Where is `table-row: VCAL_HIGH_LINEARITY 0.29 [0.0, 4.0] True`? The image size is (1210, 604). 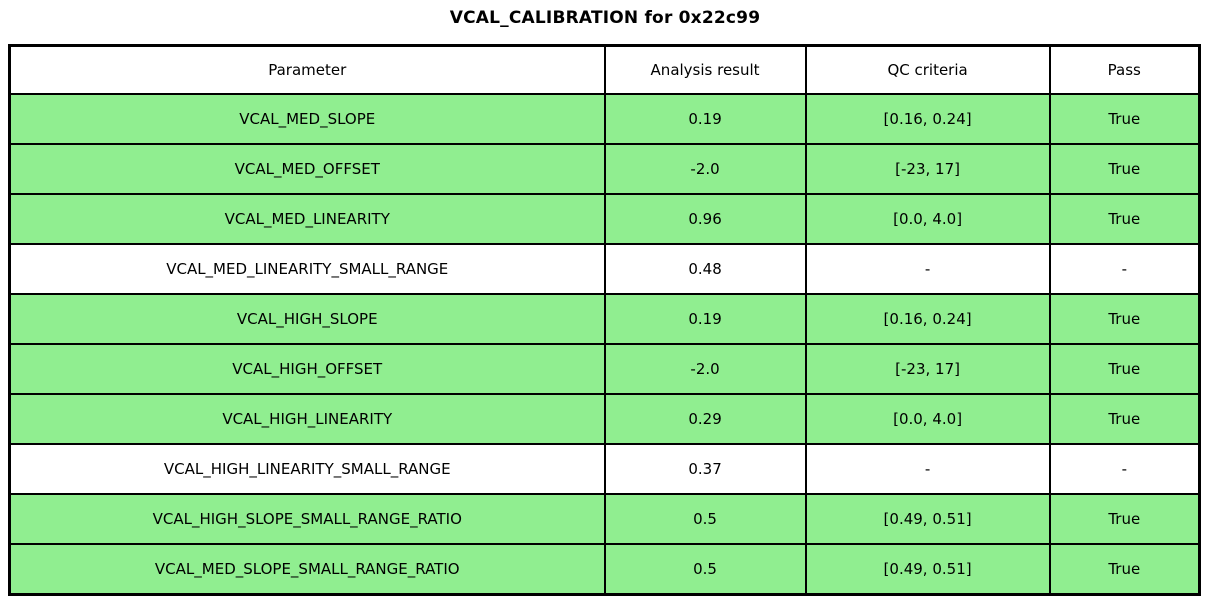
table-row: VCAL_HIGH_LINEARITY 0.29 [0.0, 4.0] True is located at coordinates (604, 419).